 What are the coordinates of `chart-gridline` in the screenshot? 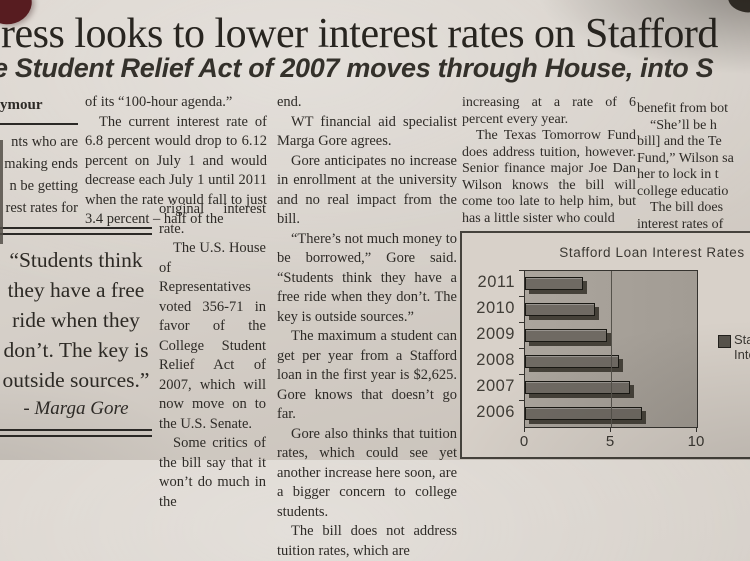 It's located at (611, 349).